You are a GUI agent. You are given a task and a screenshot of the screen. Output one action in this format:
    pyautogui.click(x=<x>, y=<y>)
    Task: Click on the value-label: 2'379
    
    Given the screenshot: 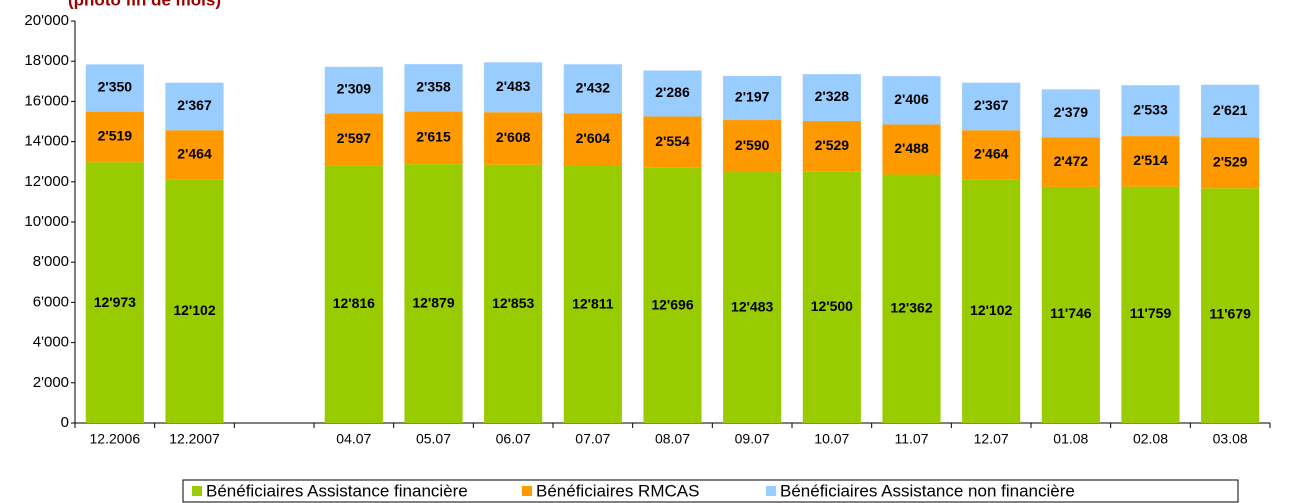 What is the action you would take?
    pyautogui.click(x=1071, y=112)
    